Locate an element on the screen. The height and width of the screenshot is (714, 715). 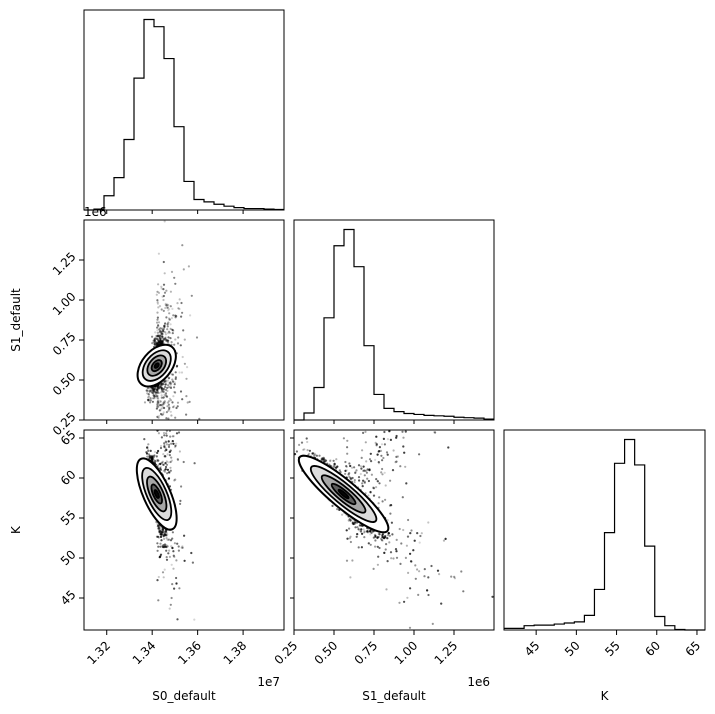
x-tick-label: 45 is located at coordinates (532, 648).